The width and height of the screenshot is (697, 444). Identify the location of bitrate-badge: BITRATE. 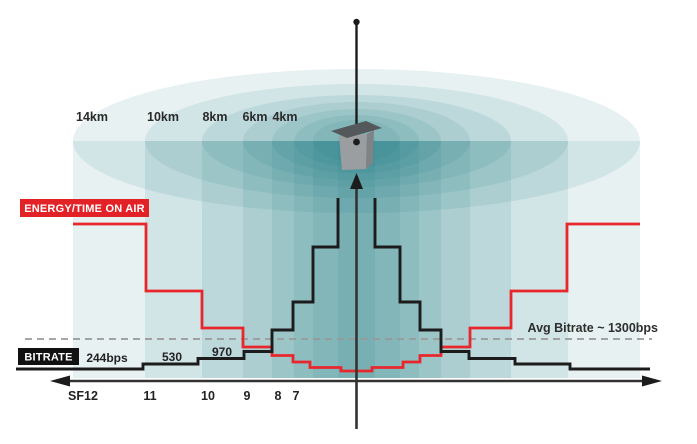
(48, 356).